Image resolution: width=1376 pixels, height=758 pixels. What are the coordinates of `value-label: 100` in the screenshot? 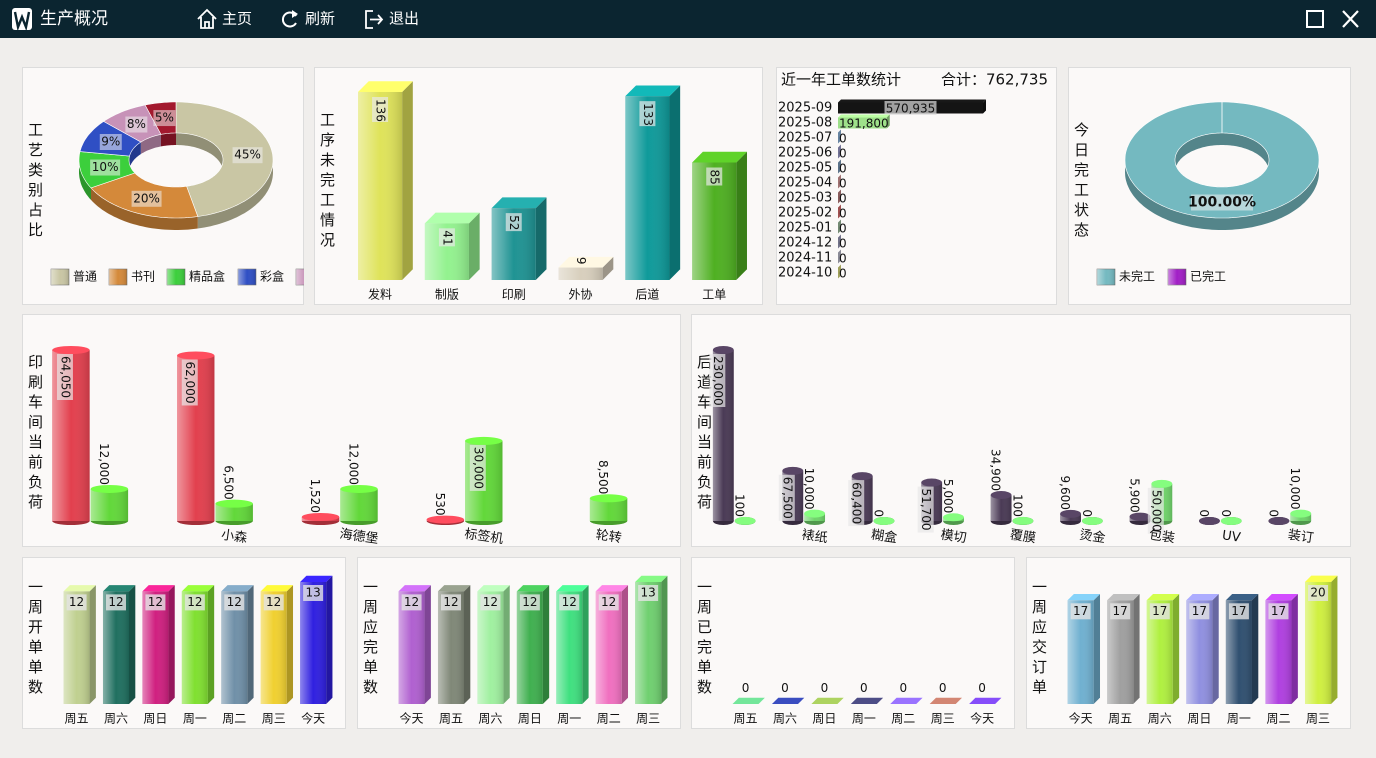 It's located at (740, 505).